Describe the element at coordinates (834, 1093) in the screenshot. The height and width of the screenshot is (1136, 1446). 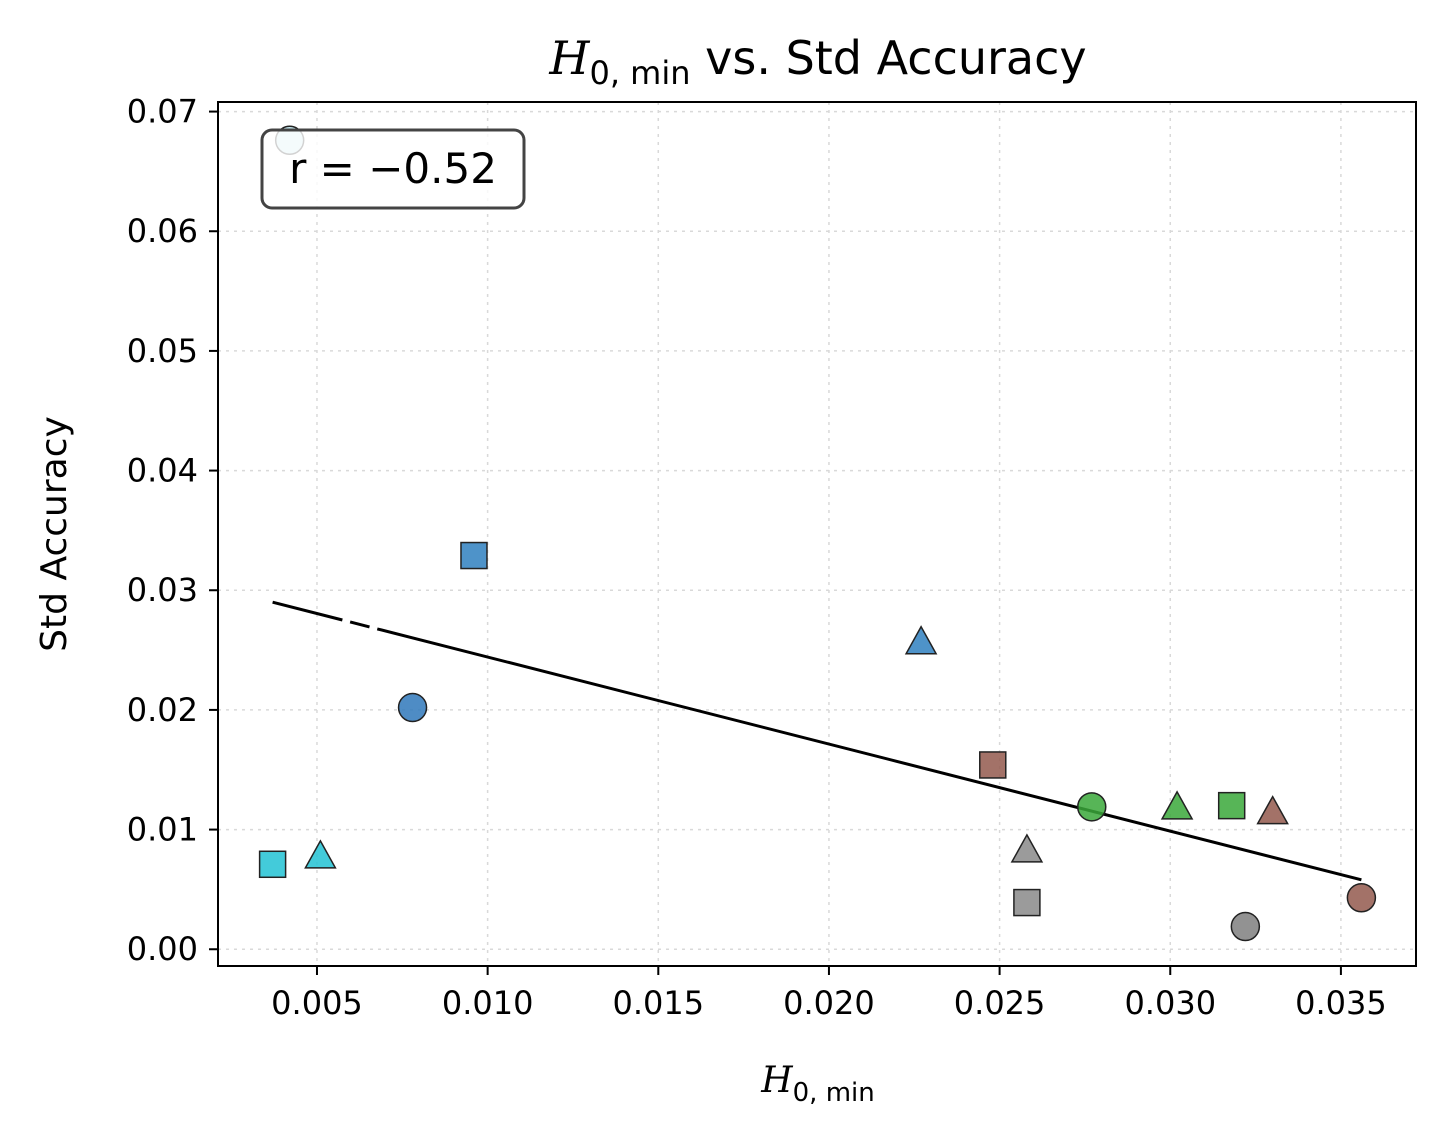
I see `x-axis-label-subscript: 0, min` at that location.